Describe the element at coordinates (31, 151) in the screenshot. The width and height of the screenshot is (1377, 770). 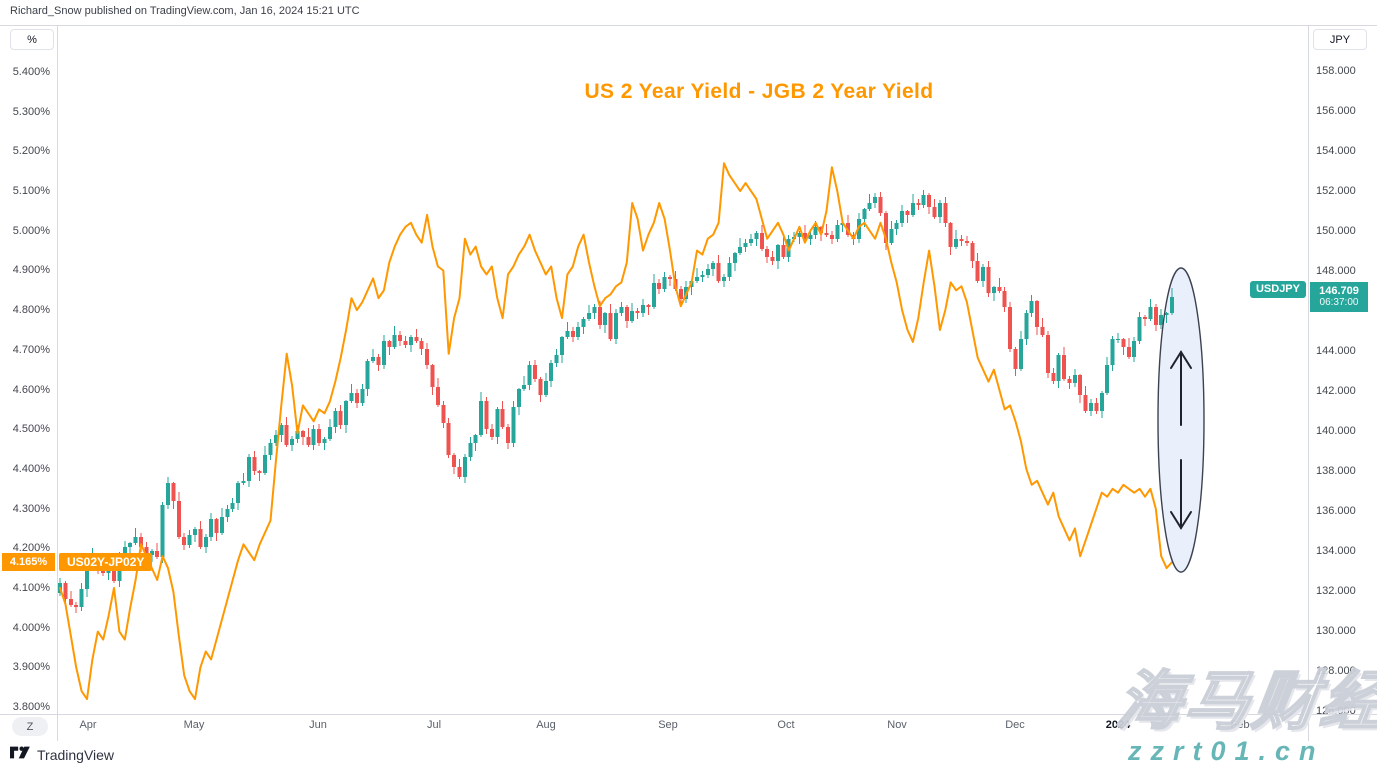
I see `left-axis-tick: 5.200%` at that location.